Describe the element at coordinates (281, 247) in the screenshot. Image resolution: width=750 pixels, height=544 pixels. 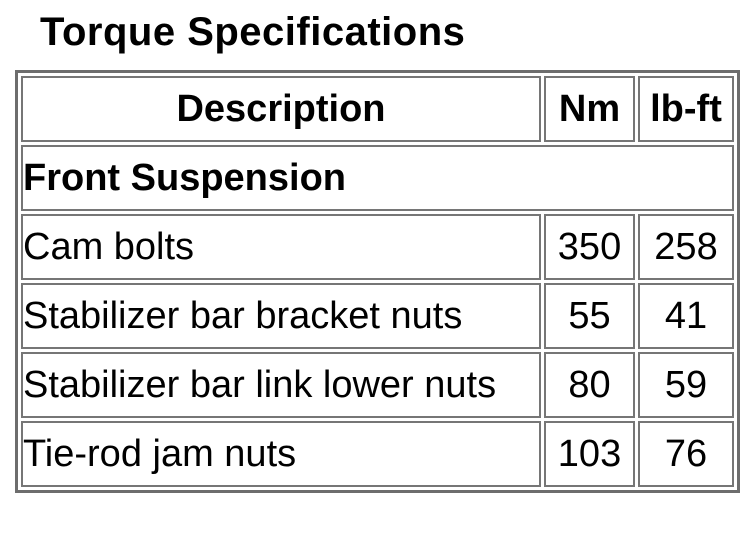
I see `row-description: Cam bolts` at that location.